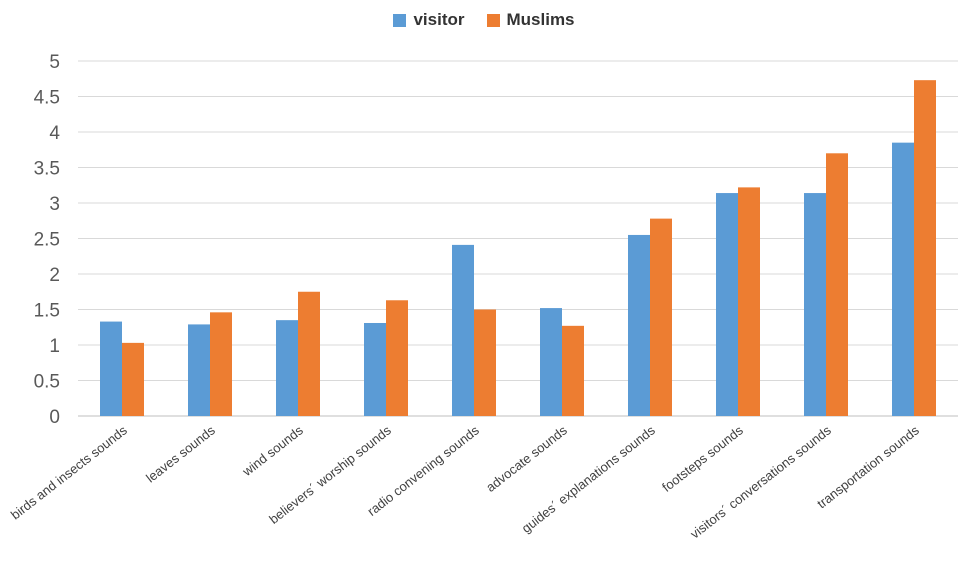  Describe the element at coordinates (526, 458) in the screenshot. I see `x-tick-label: advocate sounds` at that location.